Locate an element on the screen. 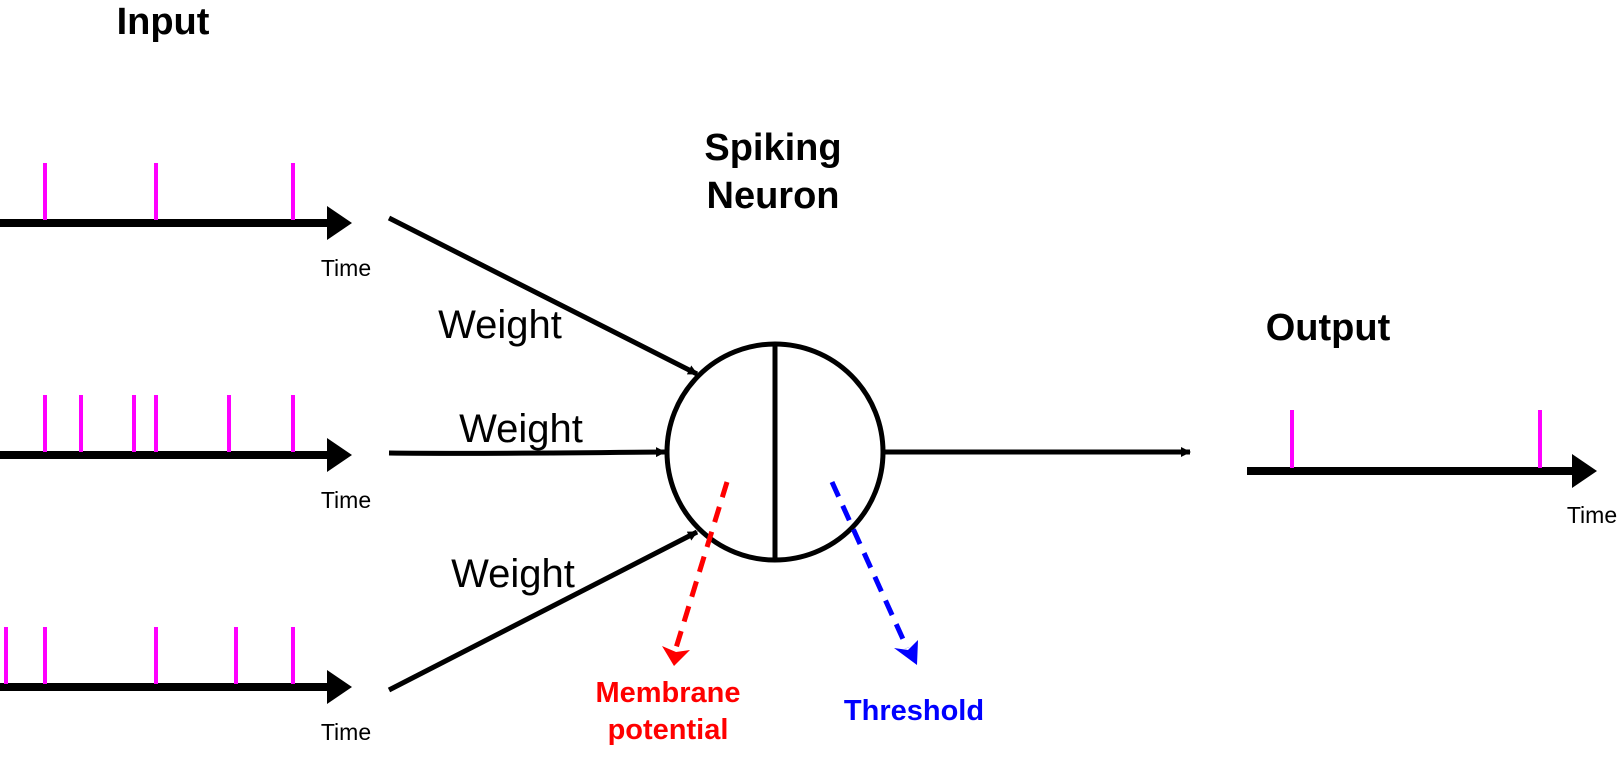 The image size is (1623, 761). output-spike-train: Time is located at coordinates (1432, 469).